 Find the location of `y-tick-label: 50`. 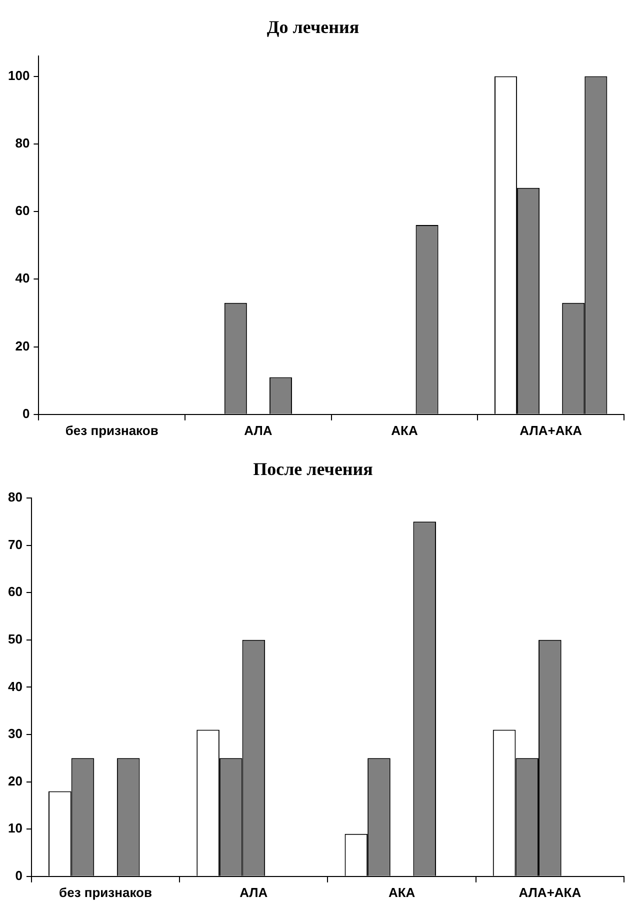

y-tick-label: 50 is located at coordinates (15, 638).